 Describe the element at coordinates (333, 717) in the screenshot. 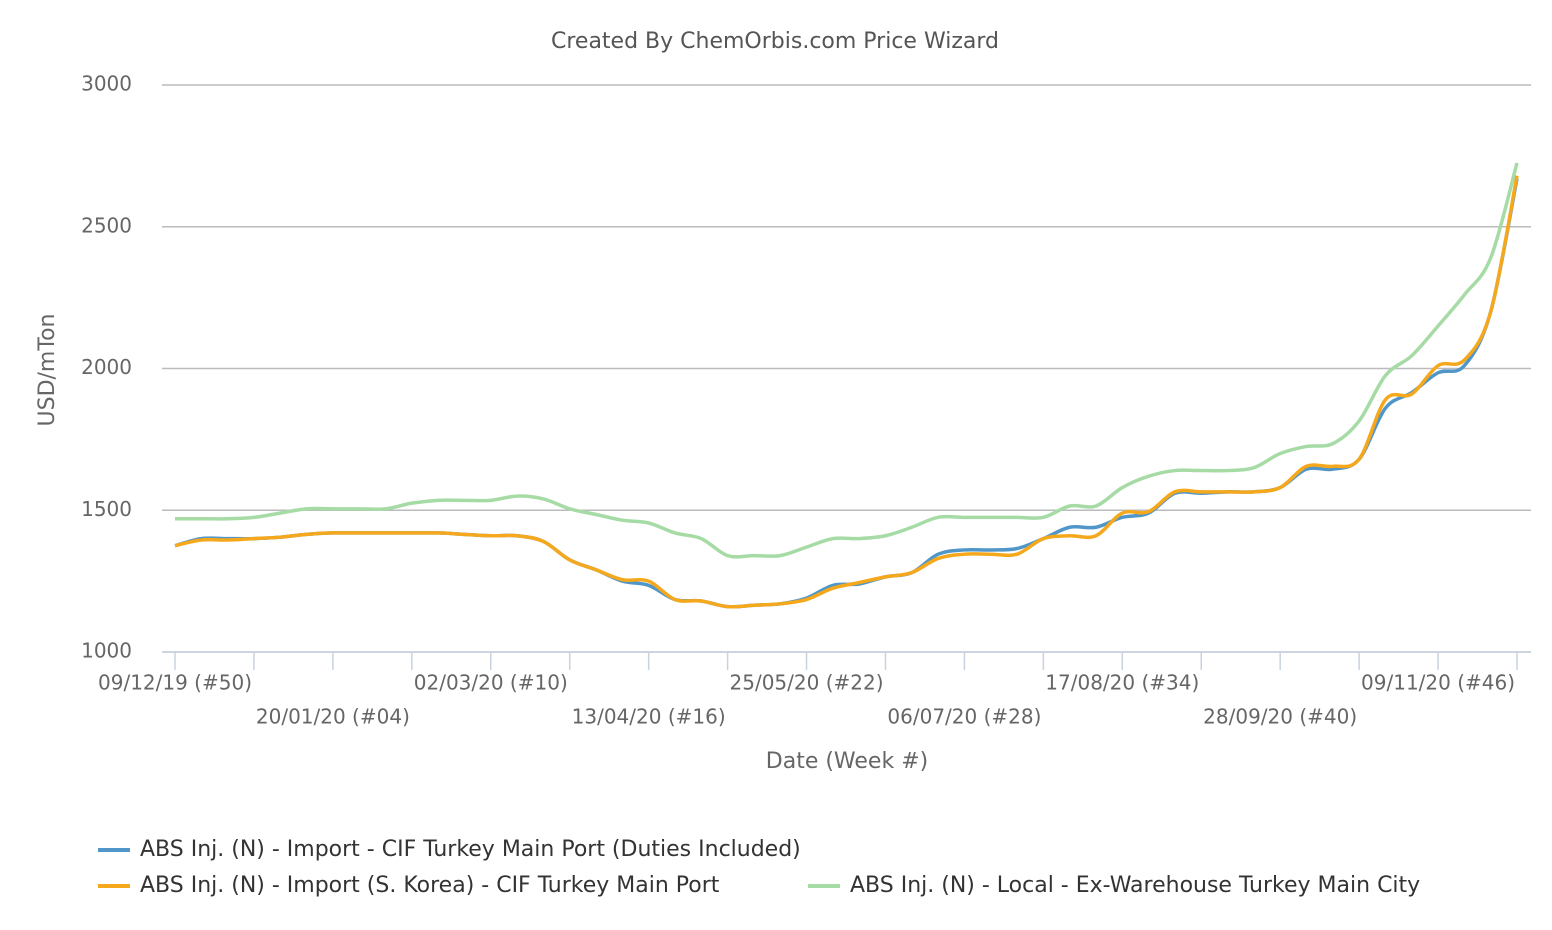

I see `x-tick-label: 20/01/20 (#04)` at that location.